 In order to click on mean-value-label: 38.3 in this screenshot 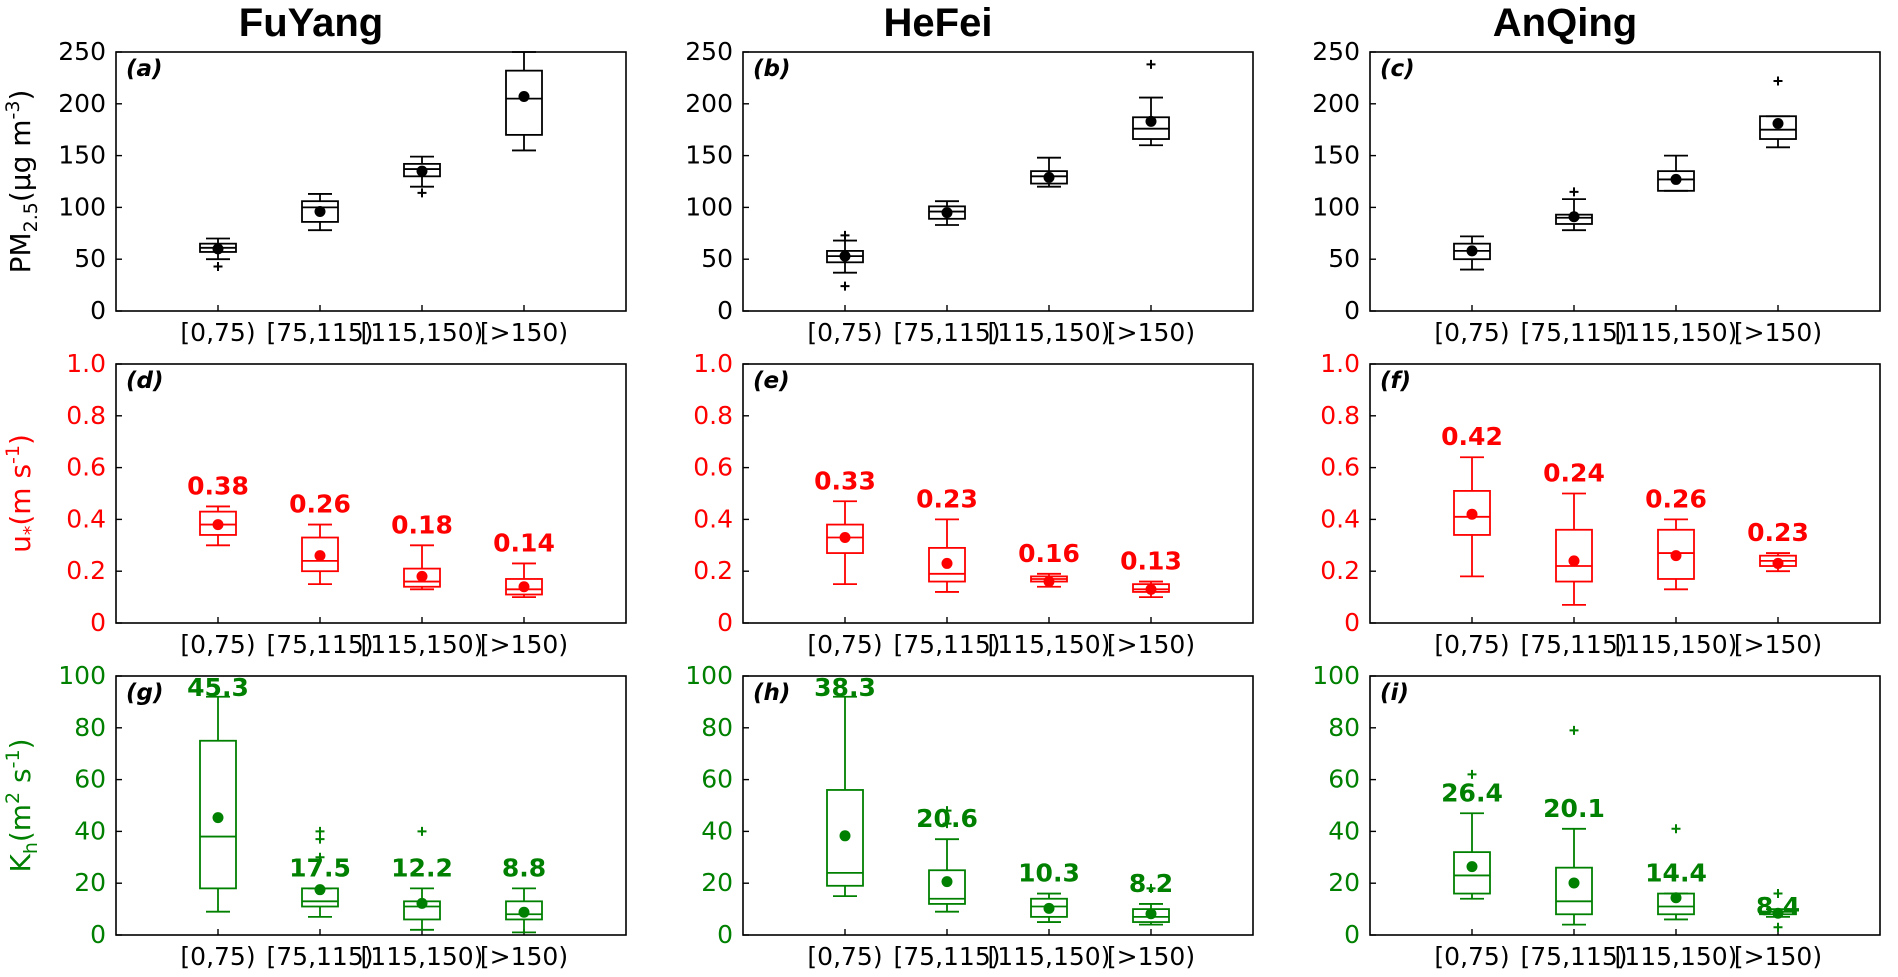, I will do `click(845, 687)`.